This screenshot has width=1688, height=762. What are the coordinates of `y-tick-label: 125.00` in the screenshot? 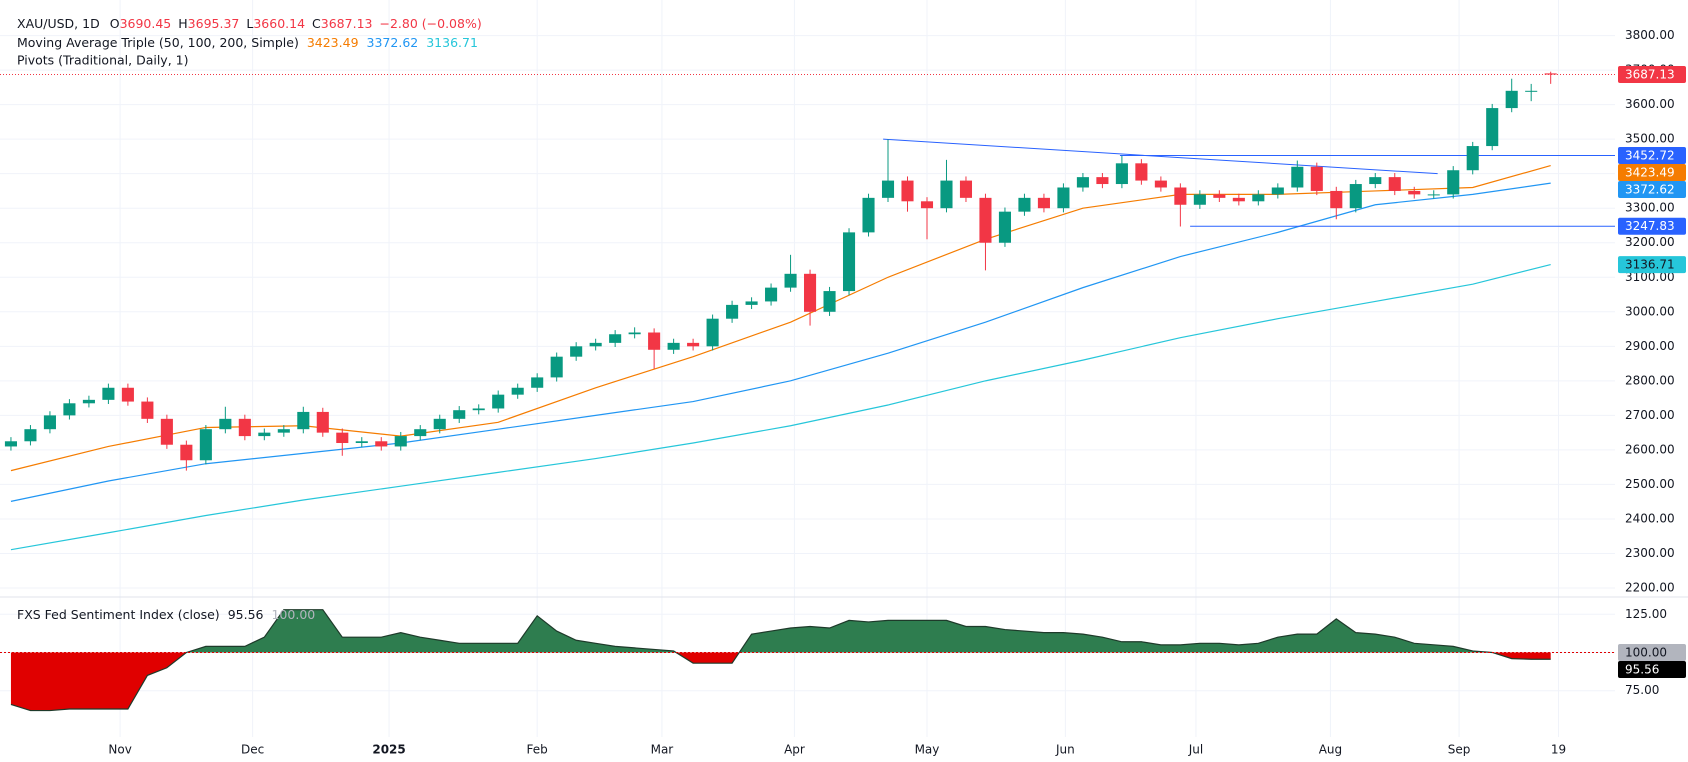 It's located at (1646, 614).